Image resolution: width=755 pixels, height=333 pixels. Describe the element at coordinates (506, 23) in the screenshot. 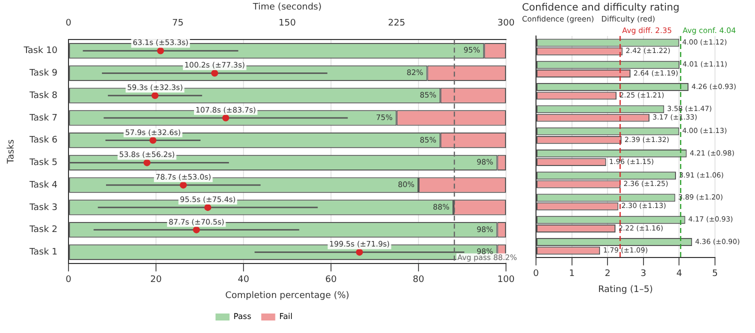

I see `x2-tick-label: 300` at that location.